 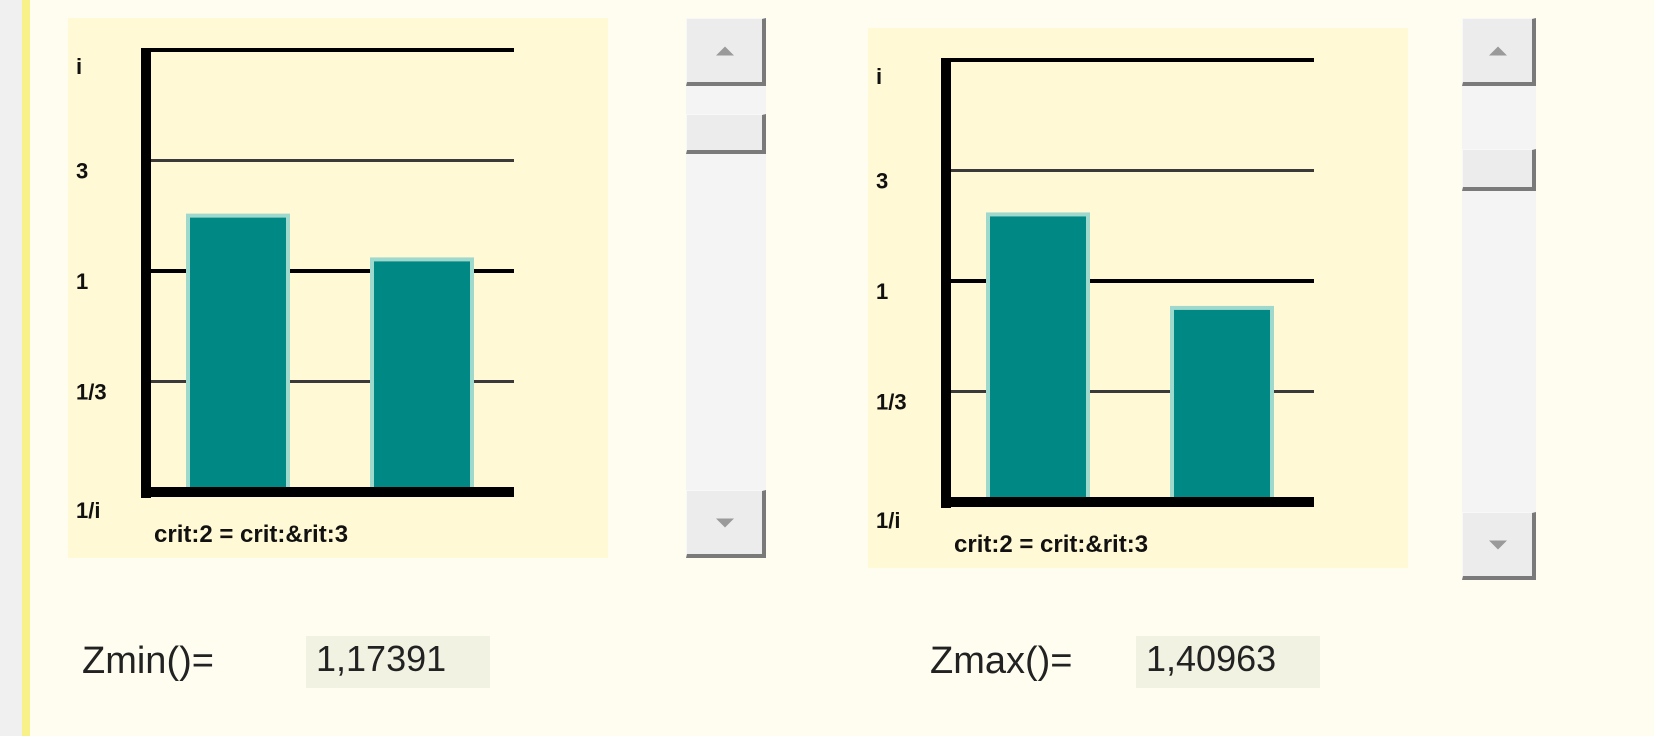 What do you see at coordinates (26, 368) in the screenshot?
I see `left-accent-bar` at bounding box center [26, 368].